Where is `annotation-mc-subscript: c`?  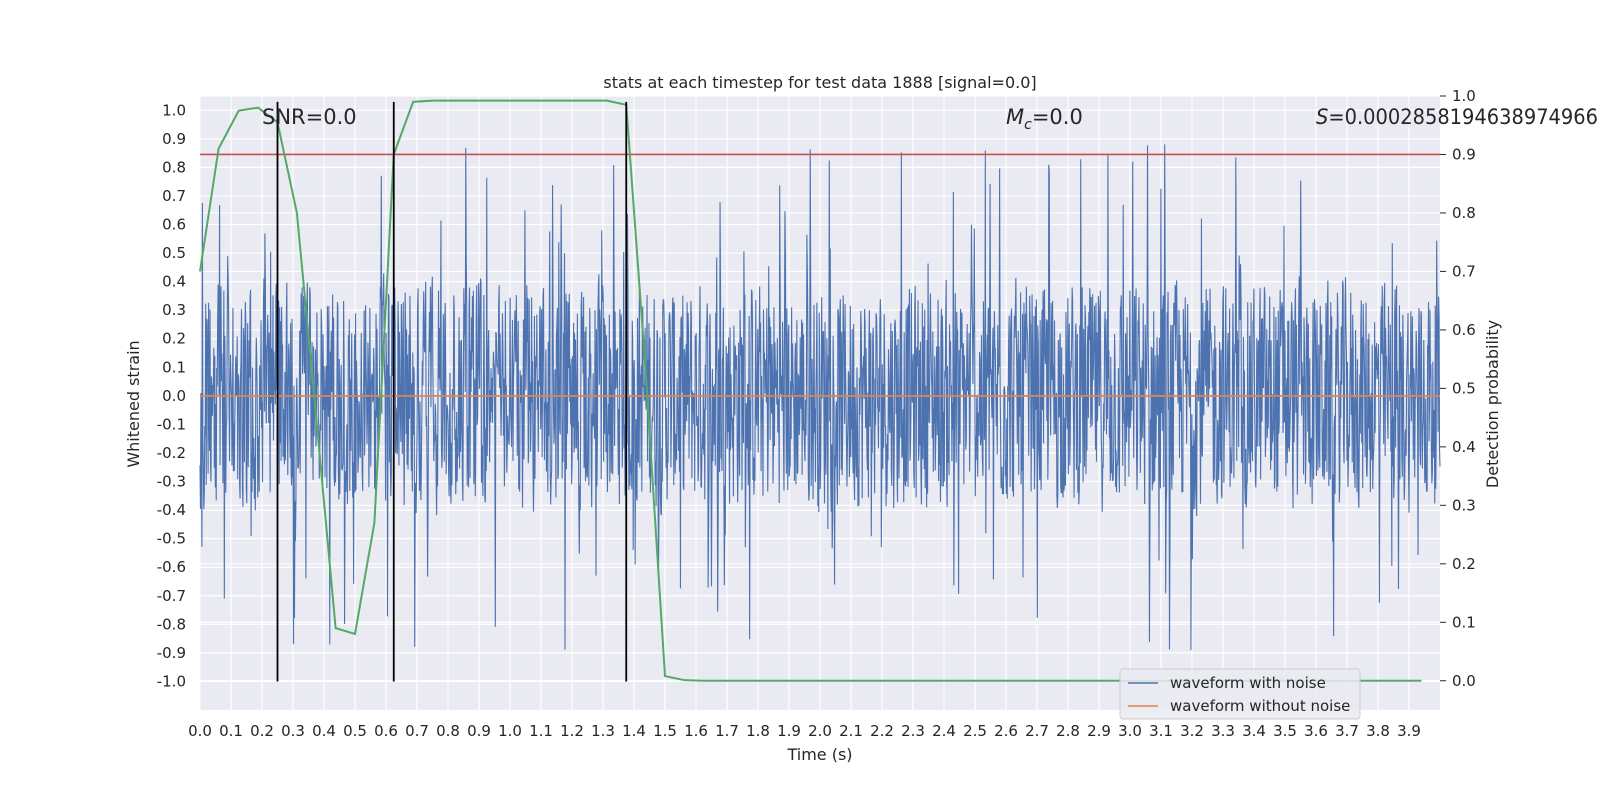
annotation-mc-subscript: c is located at coordinates (1028, 125).